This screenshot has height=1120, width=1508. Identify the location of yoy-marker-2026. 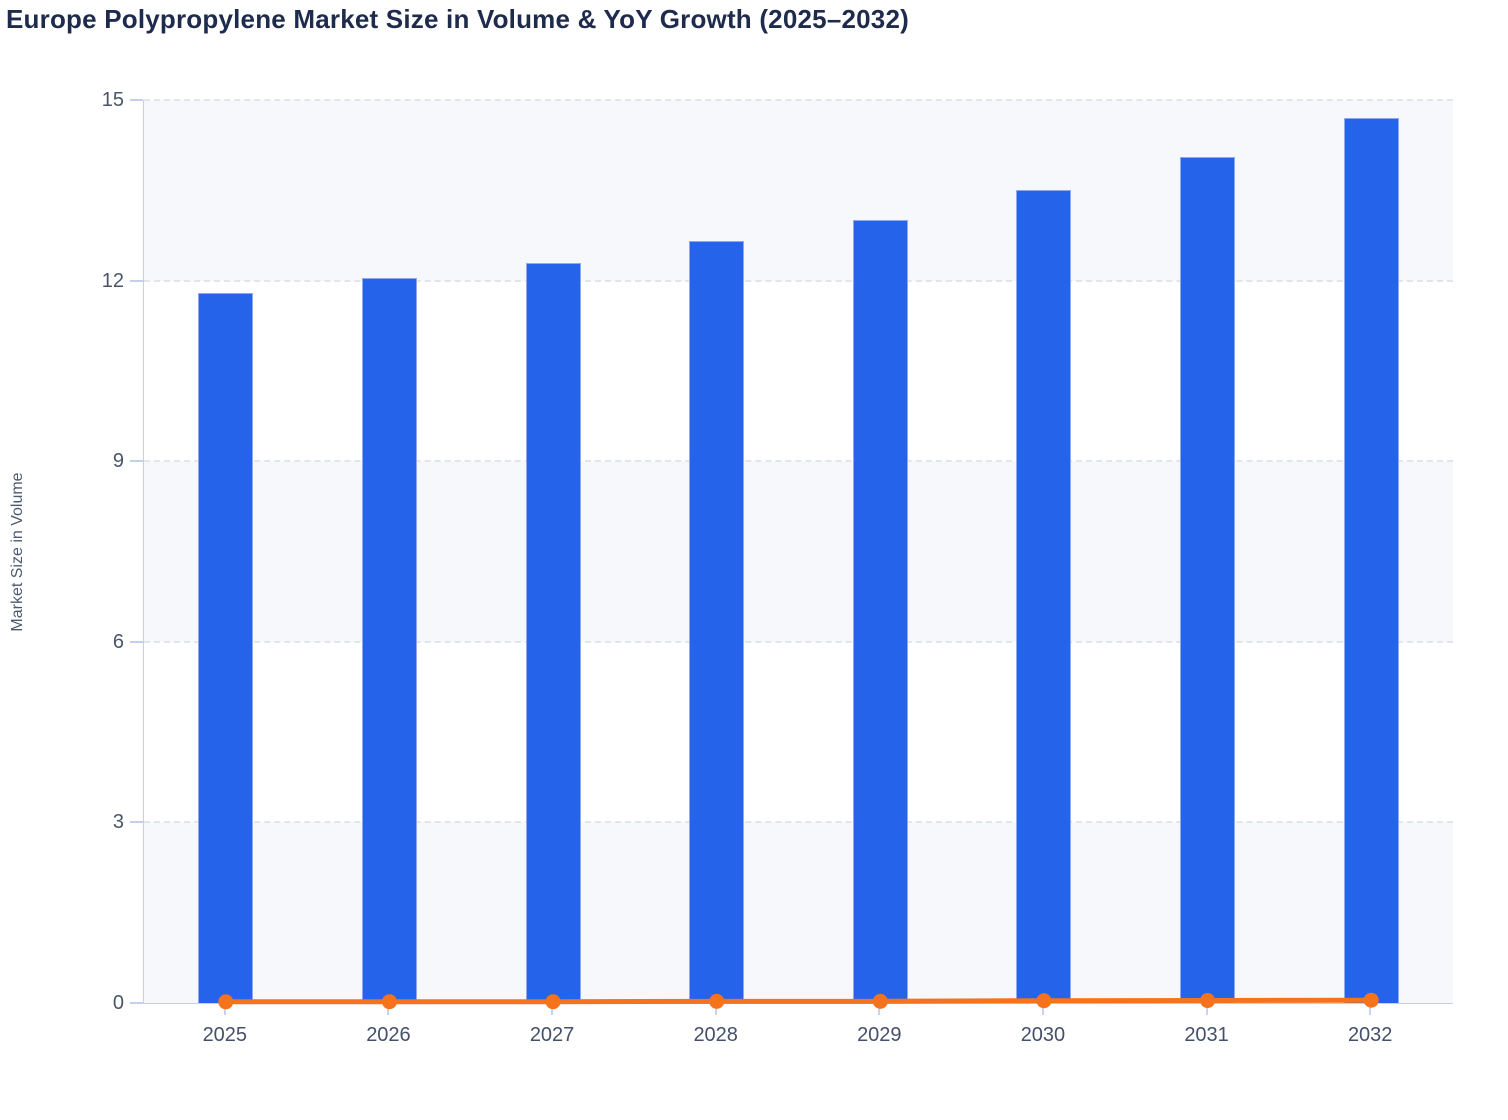
(389, 1002).